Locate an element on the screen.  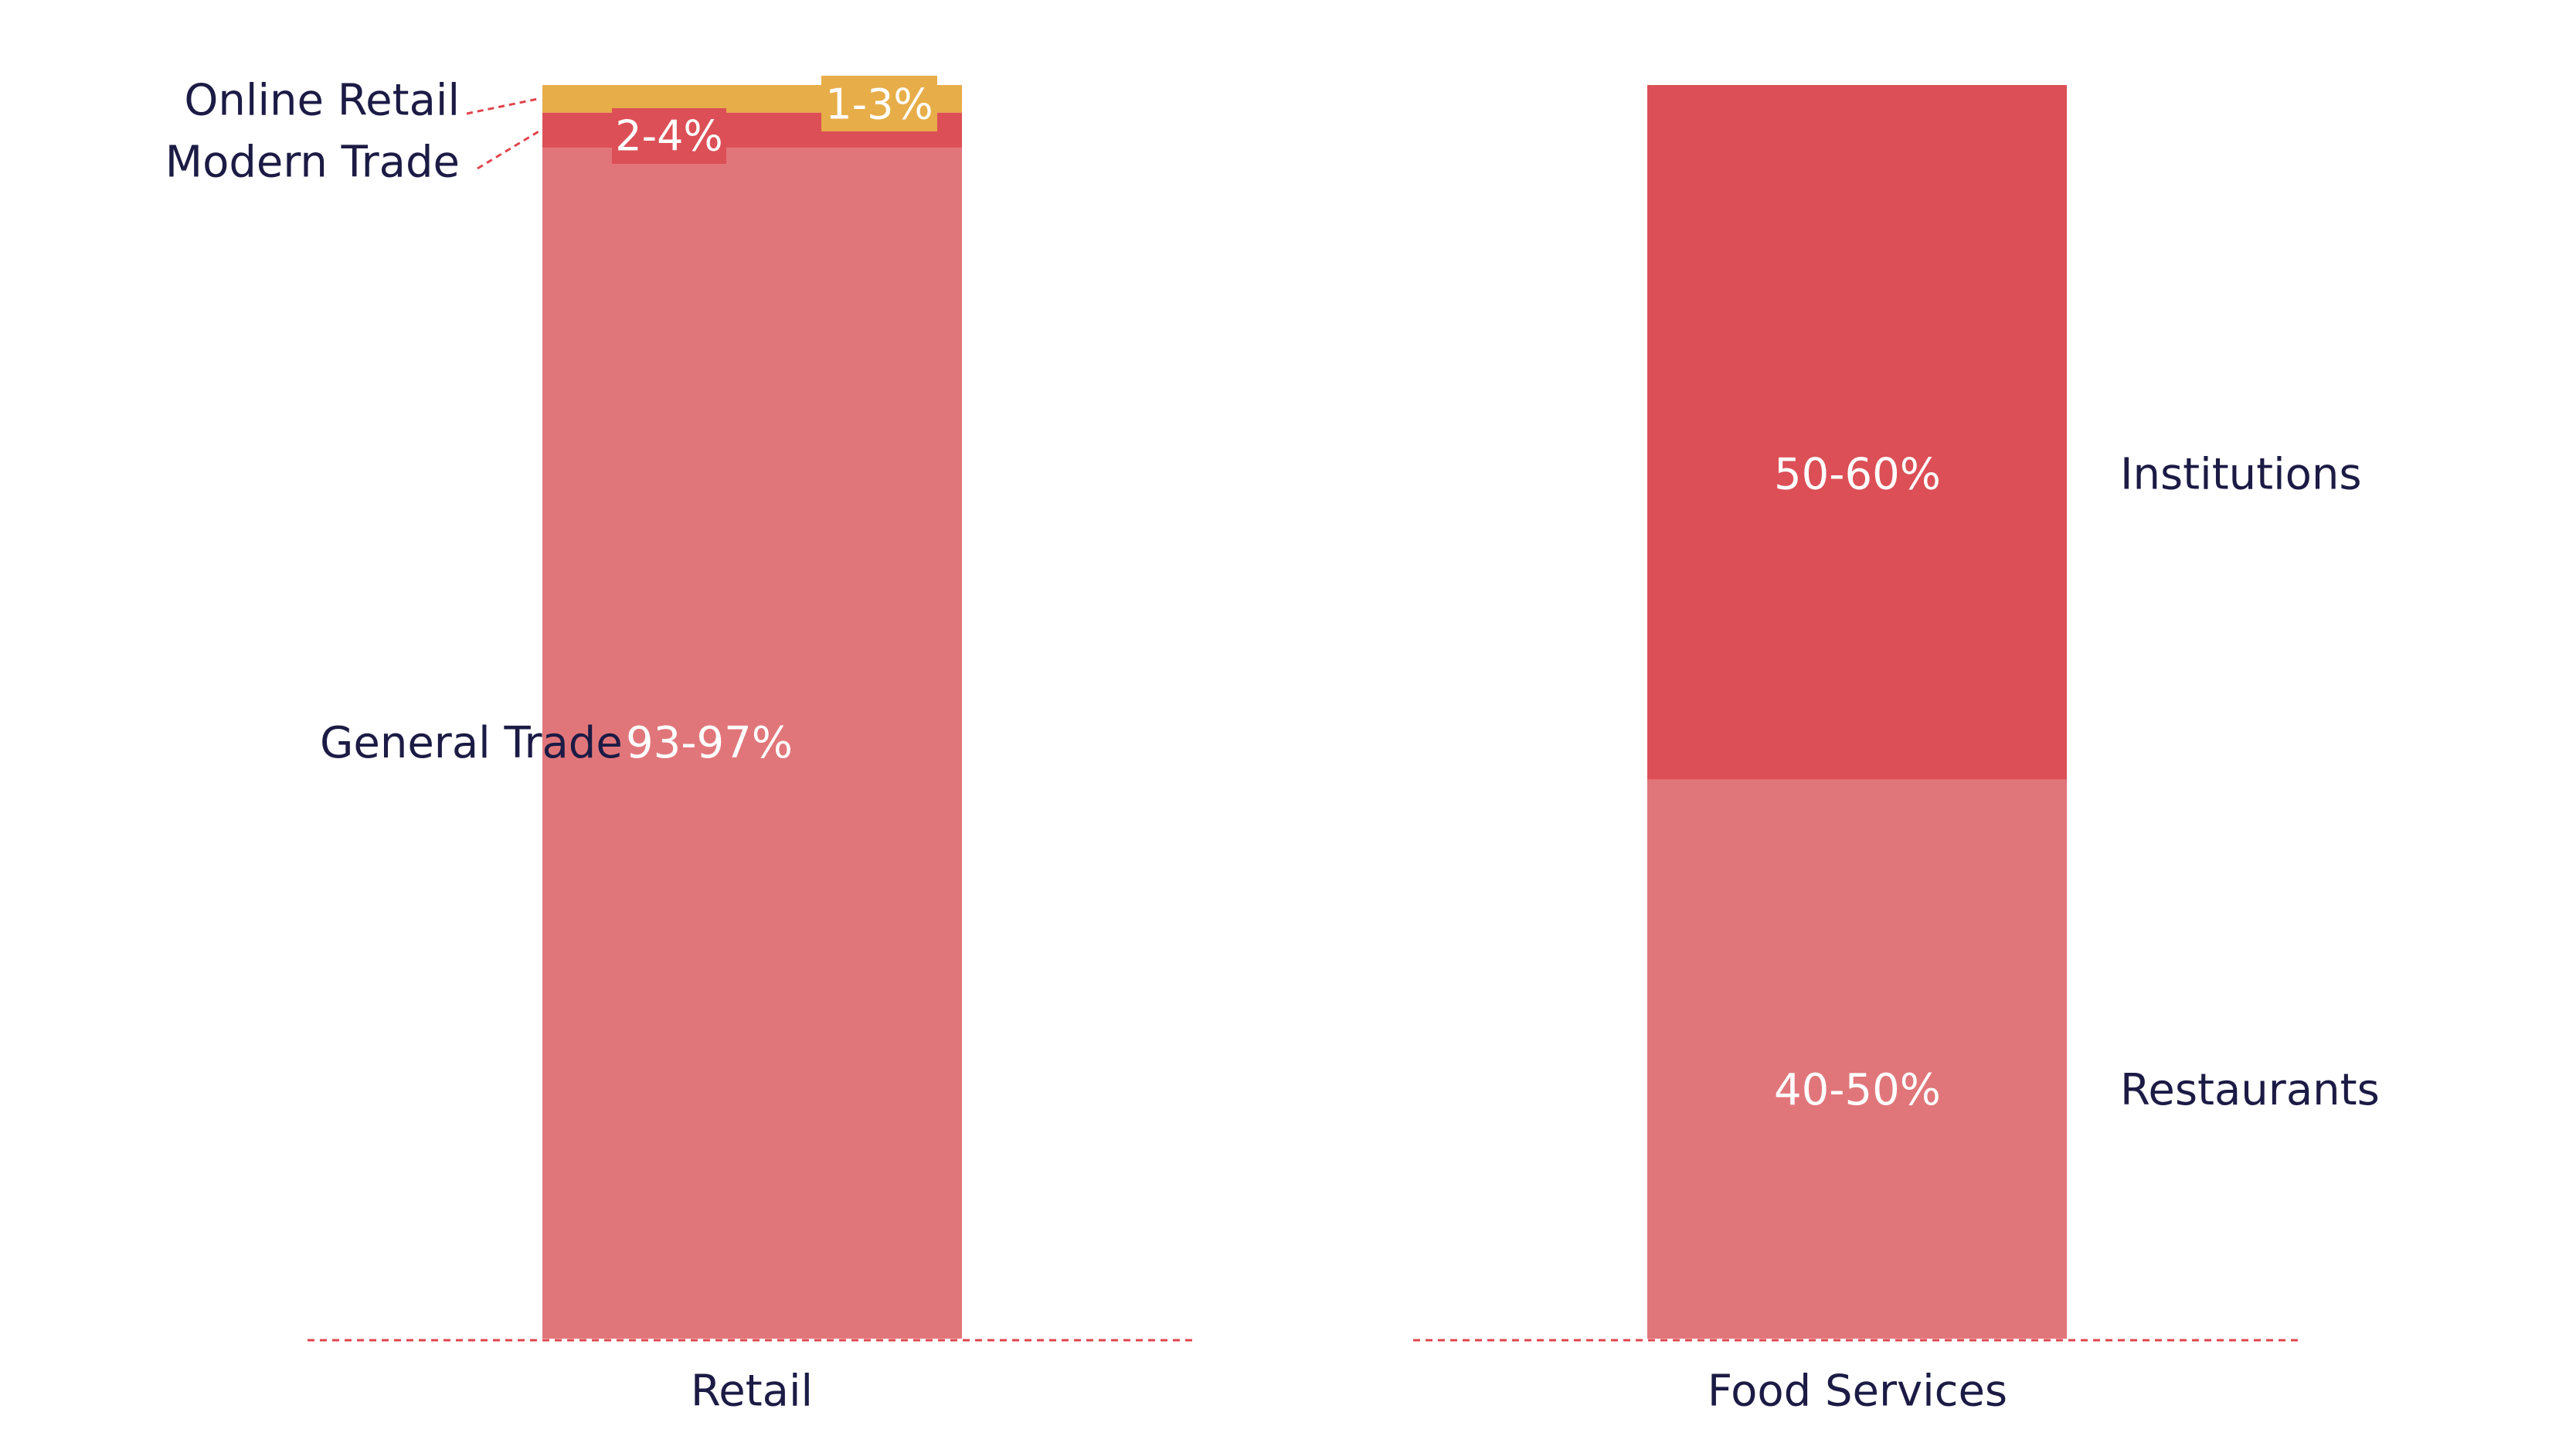
value-label-institutions: 50-60% is located at coordinates (1857, 475).